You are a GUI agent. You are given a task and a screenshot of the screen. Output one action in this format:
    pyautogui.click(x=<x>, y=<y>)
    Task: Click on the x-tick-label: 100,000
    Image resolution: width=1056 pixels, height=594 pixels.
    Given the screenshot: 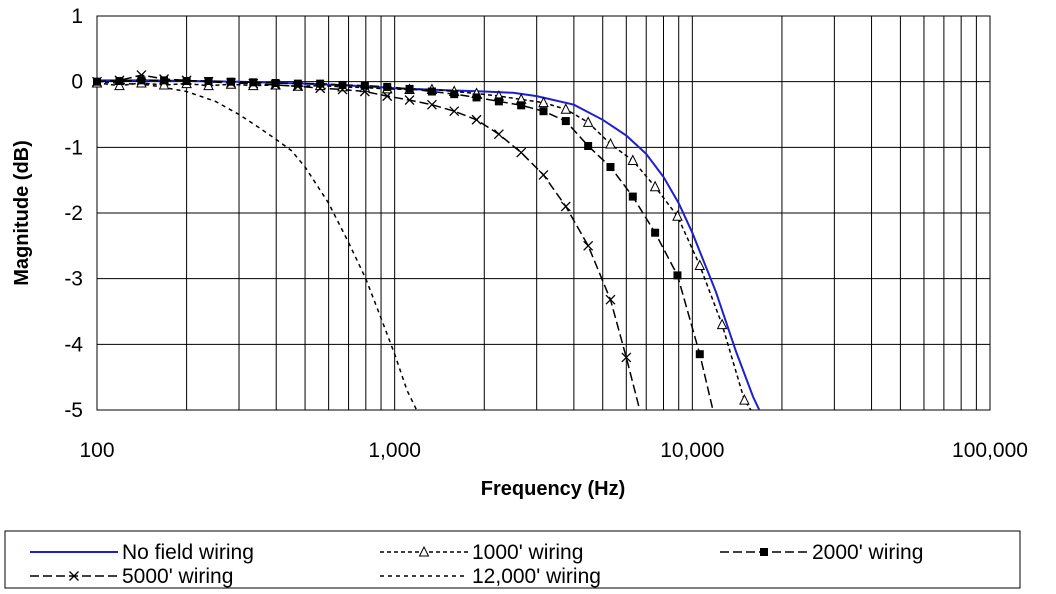 What is the action you would take?
    pyautogui.click(x=990, y=450)
    